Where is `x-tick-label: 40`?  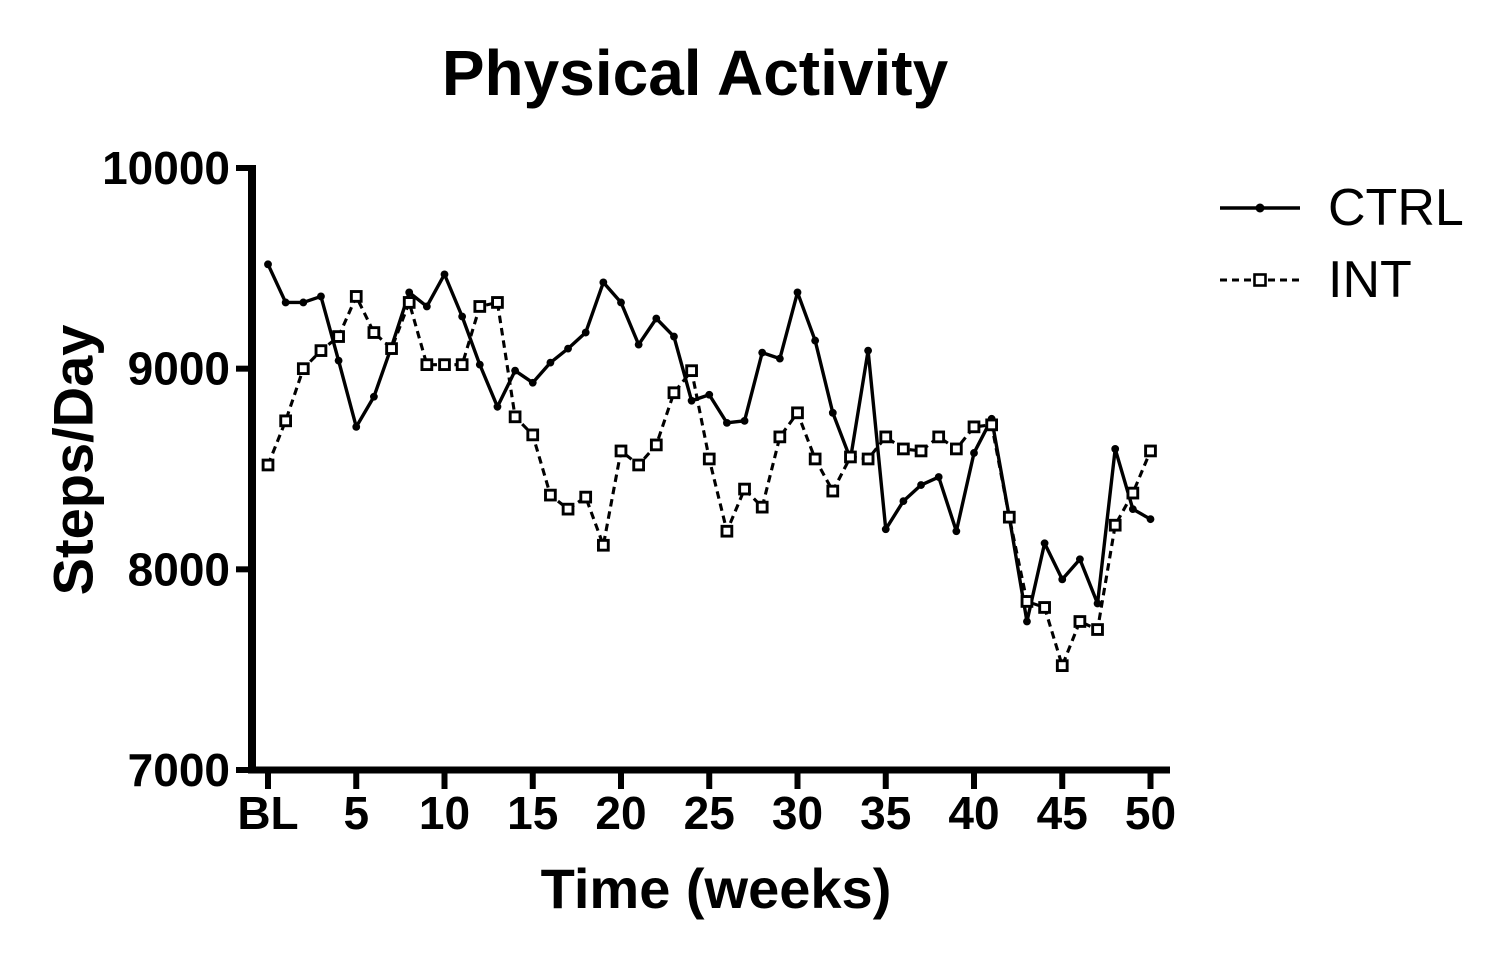
x-tick-label: 40 is located at coordinates (973, 813).